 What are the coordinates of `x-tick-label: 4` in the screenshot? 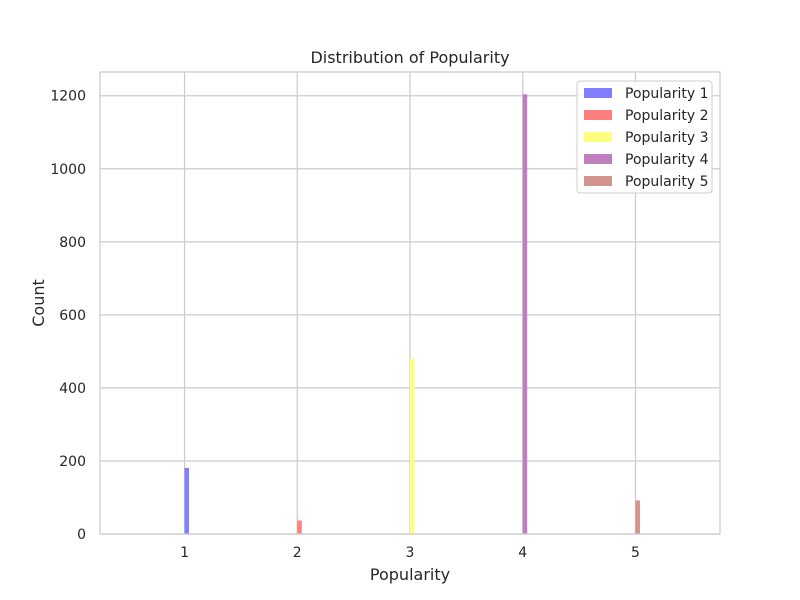 It's located at (522, 553).